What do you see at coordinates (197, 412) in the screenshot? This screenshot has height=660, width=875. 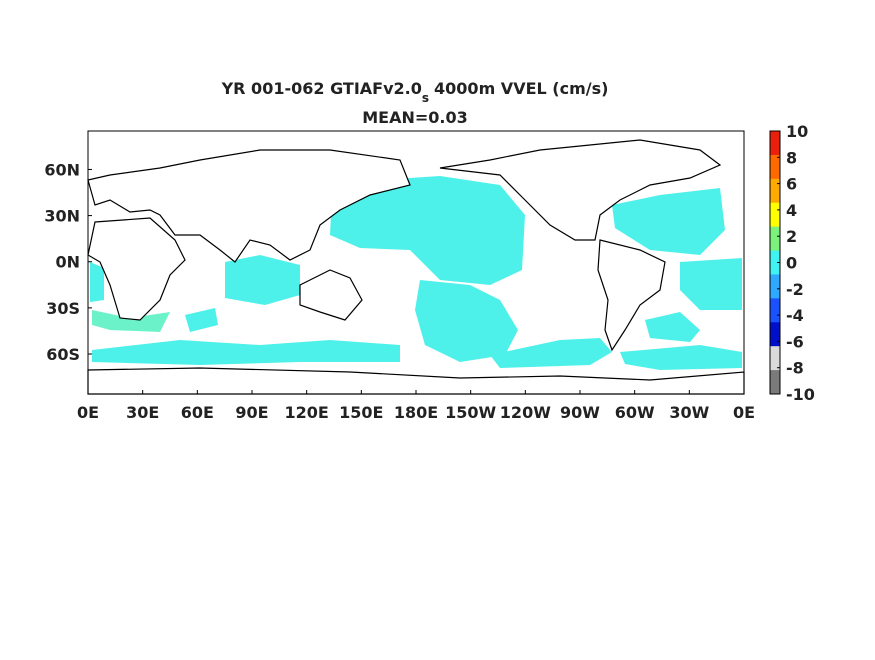 I see `x-tick-label: 60E` at bounding box center [197, 412].